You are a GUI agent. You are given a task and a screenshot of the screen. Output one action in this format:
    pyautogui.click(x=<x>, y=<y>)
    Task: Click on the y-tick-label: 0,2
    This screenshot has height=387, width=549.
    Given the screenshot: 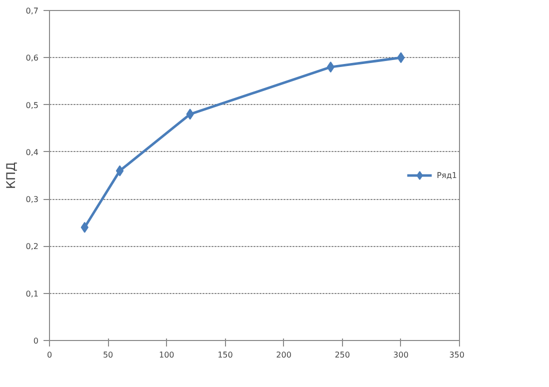 What is the action you would take?
    pyautogui.click(x=32, y=247)
    